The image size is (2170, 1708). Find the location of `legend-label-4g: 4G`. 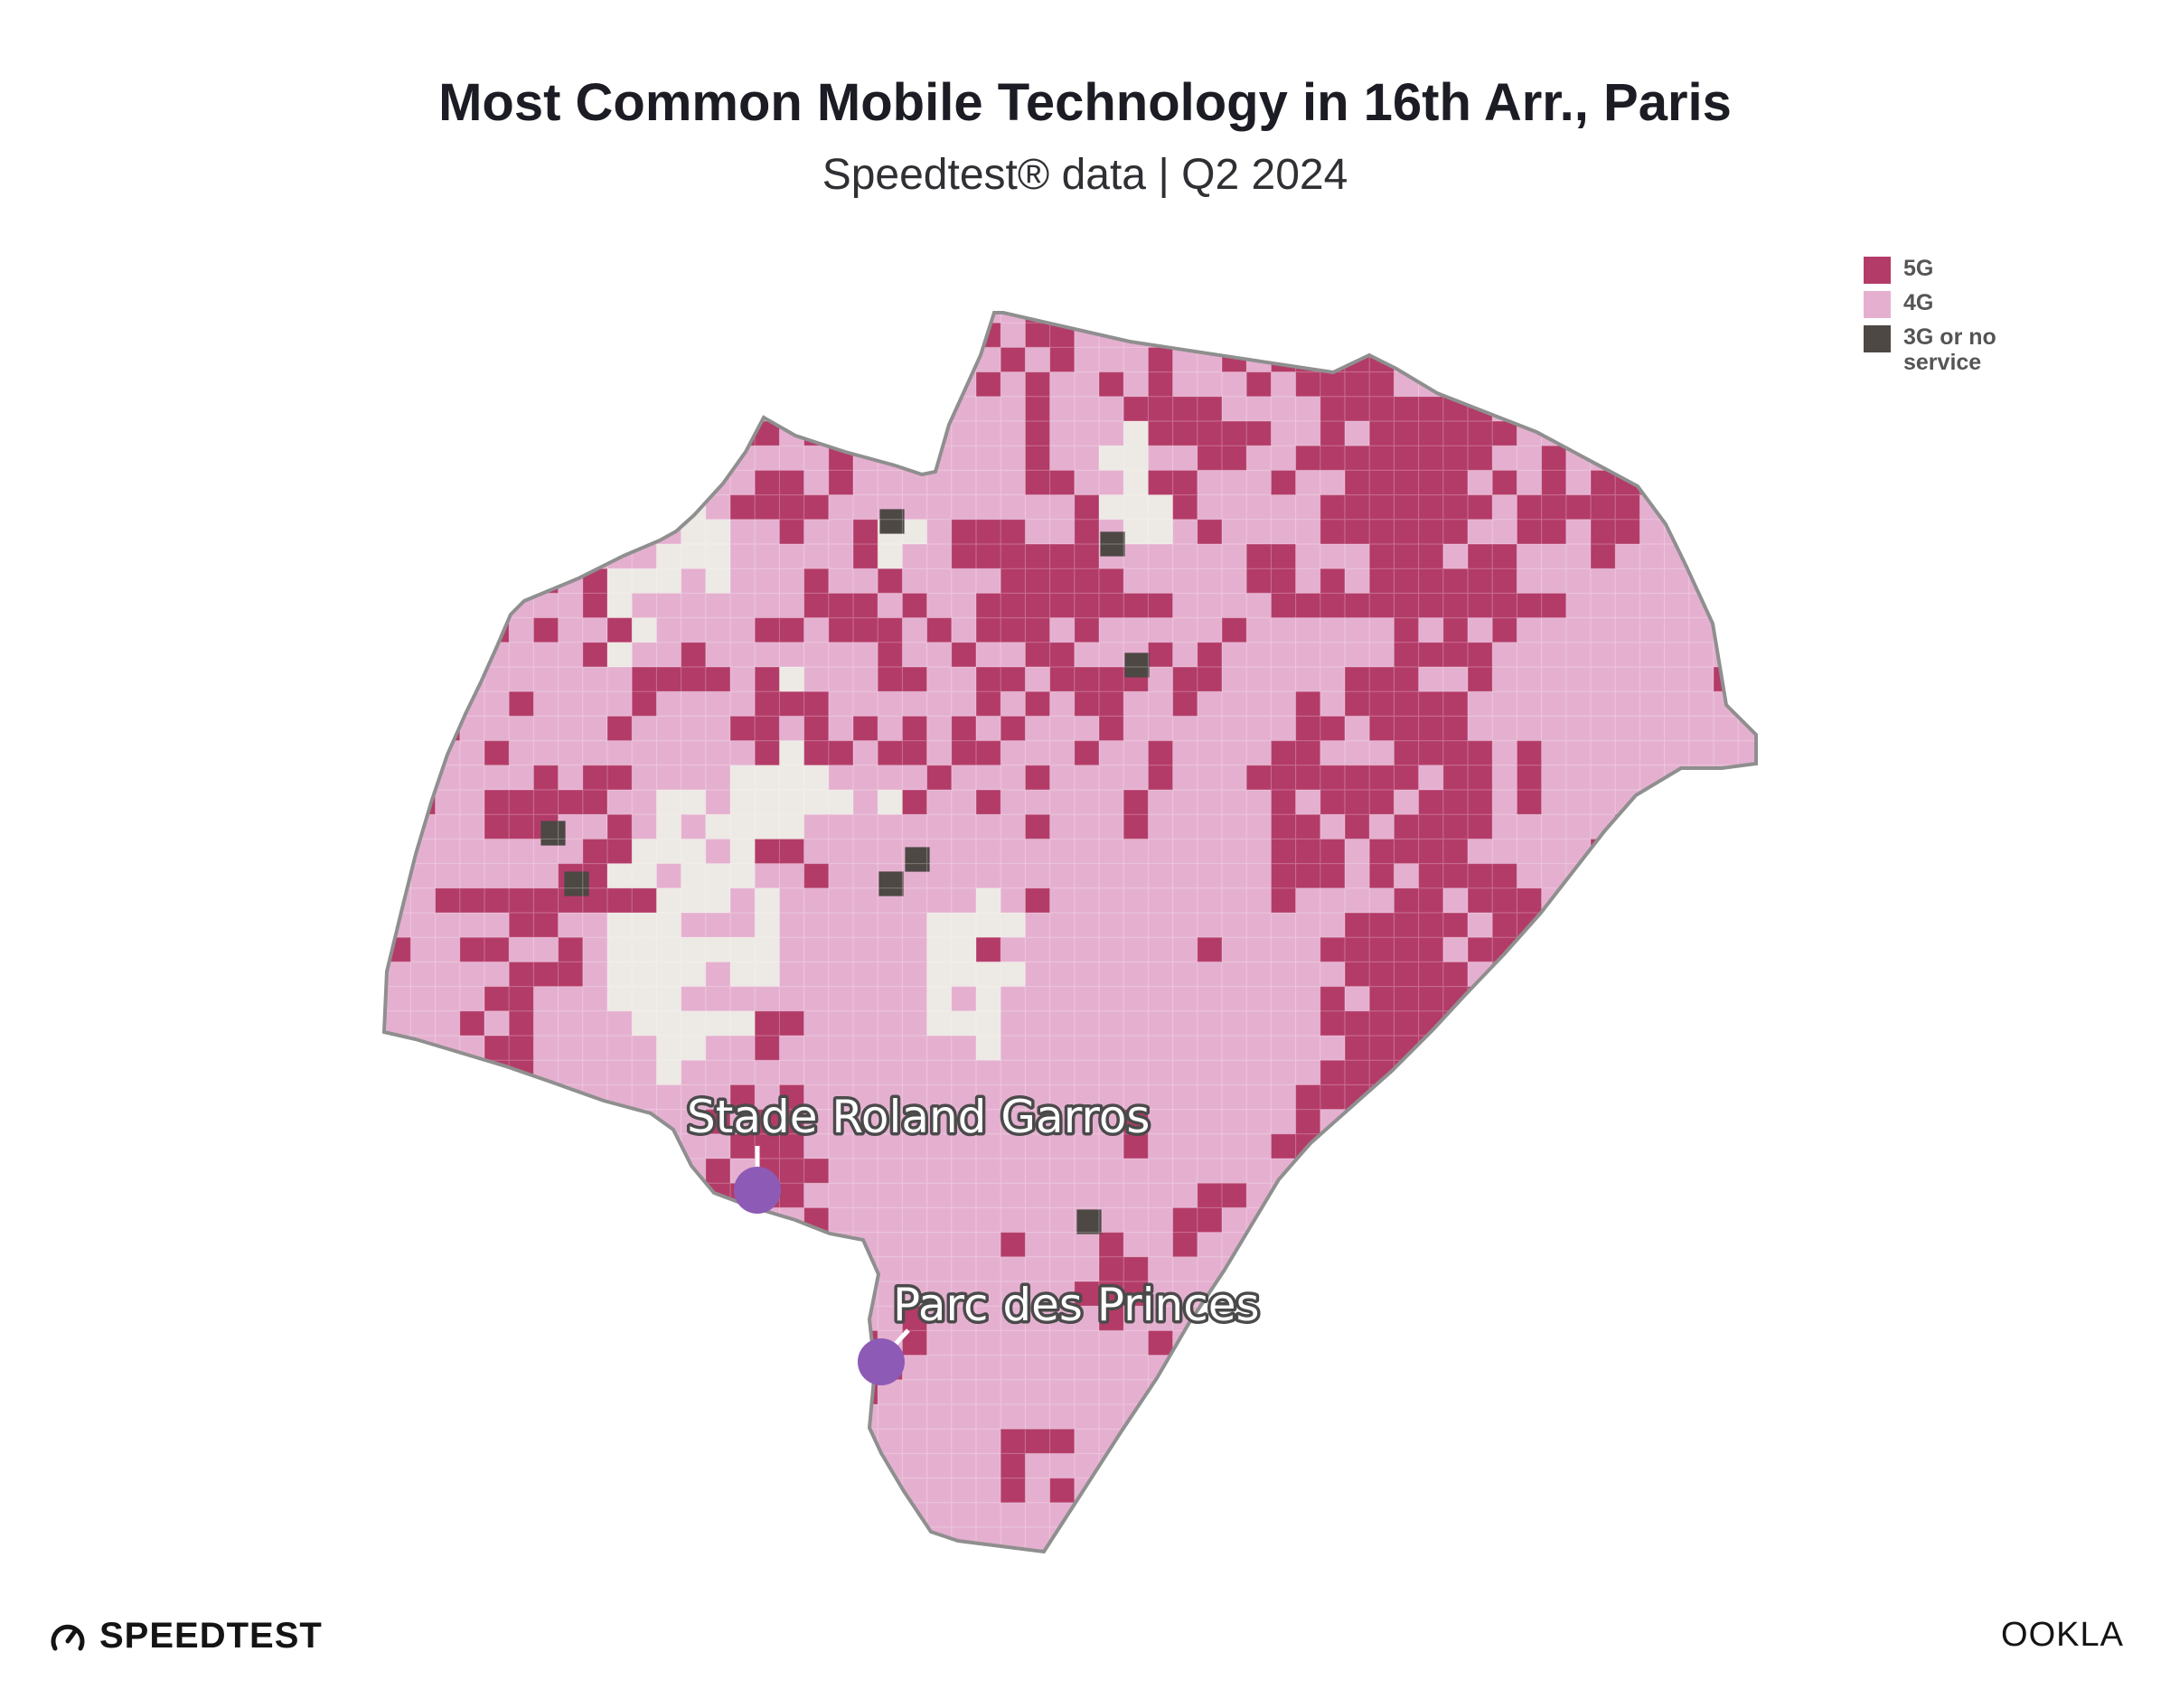

legend-label-4g: 4G is located at coordinates (1918, 302).